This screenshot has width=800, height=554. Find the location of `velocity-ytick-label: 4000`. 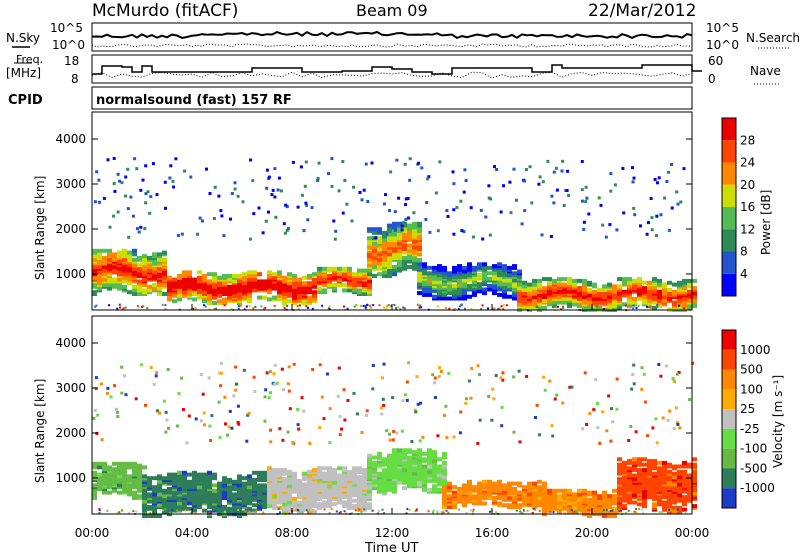

velocity-ytick-label: 4000 is located at coordinates (70, 343).